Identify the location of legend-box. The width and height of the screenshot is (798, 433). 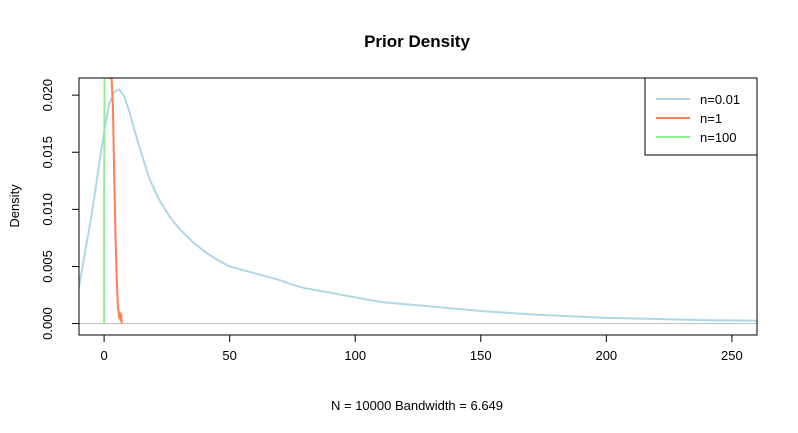
(701, 116).